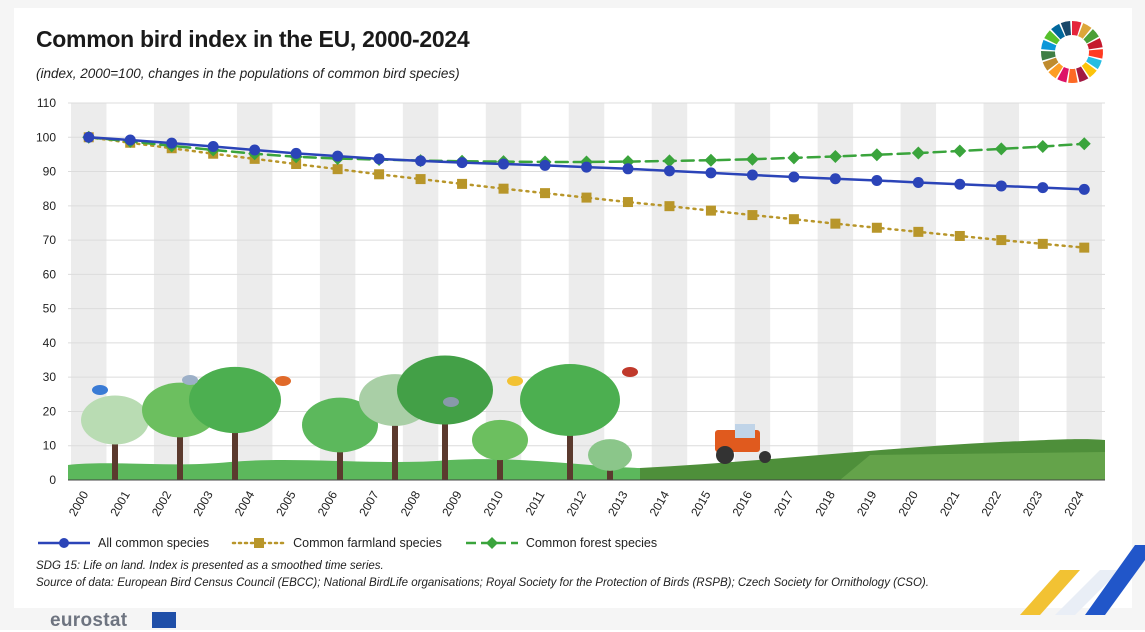  I want to click on y-tick-label: 70, so click(50, 240).